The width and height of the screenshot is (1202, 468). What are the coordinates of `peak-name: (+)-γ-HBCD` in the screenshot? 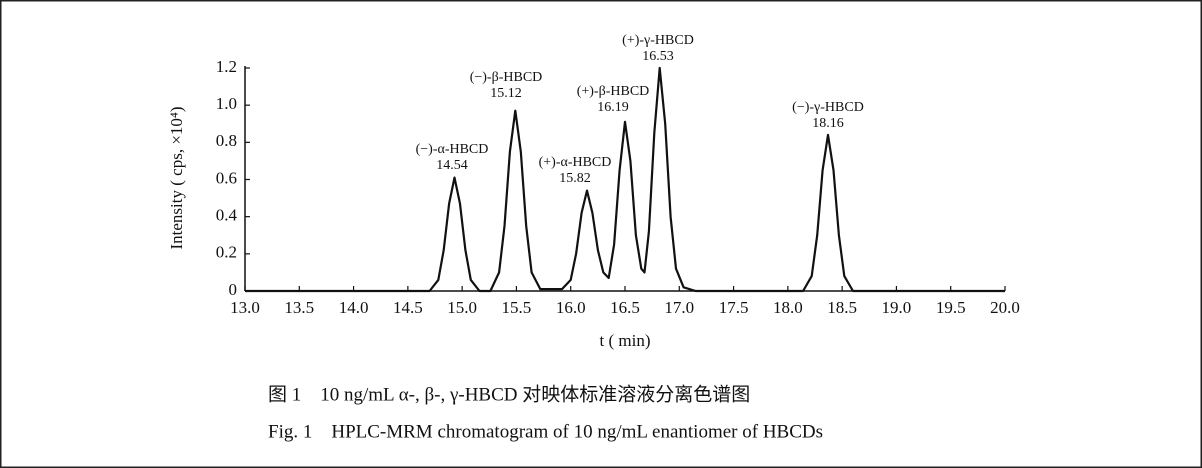 It's located at (658, 40).